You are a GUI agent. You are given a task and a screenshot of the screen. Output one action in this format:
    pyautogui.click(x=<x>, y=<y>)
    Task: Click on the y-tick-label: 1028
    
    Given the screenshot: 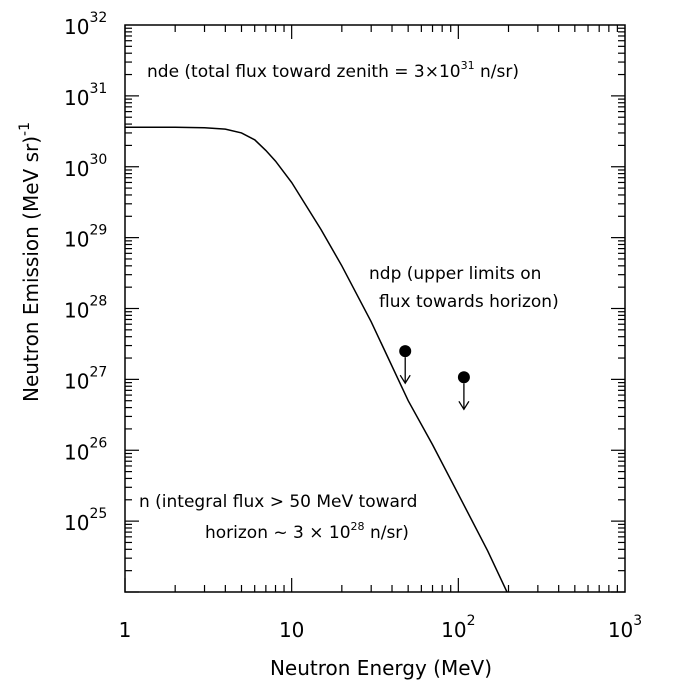 What is the action you would take?
    pyautogui.click(x=85, y=308)
    